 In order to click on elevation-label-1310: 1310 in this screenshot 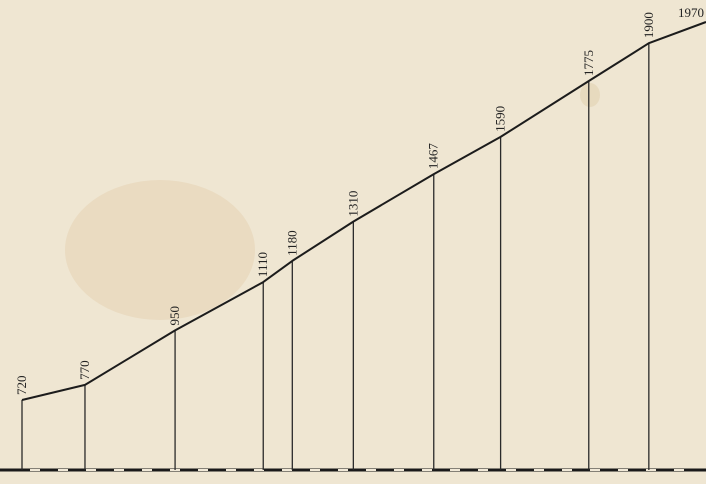, I will do `click(352, 204)`.